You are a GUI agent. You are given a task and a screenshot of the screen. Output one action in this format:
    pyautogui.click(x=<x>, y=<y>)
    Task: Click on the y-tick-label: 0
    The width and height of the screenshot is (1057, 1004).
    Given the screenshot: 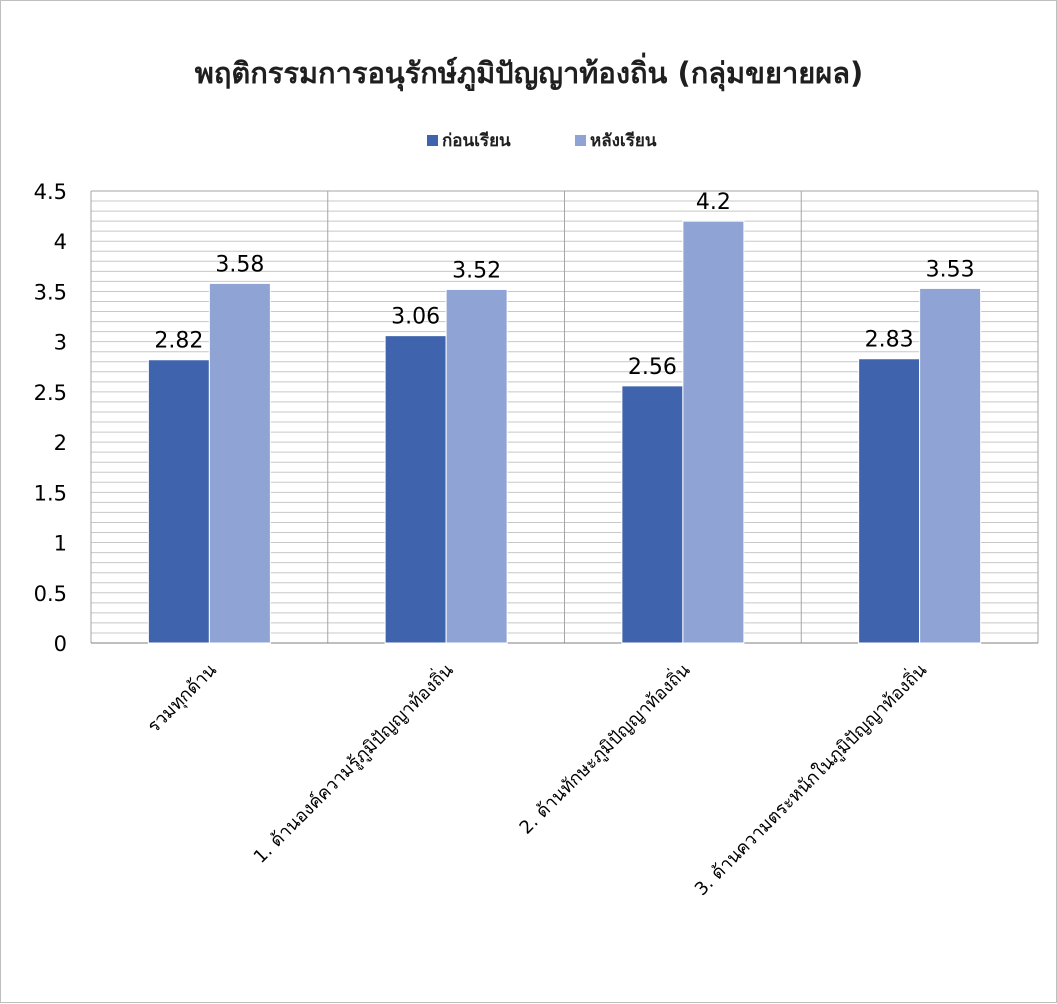 What is the action you would take?
    pyautogui.click(x=60, y=644)
    